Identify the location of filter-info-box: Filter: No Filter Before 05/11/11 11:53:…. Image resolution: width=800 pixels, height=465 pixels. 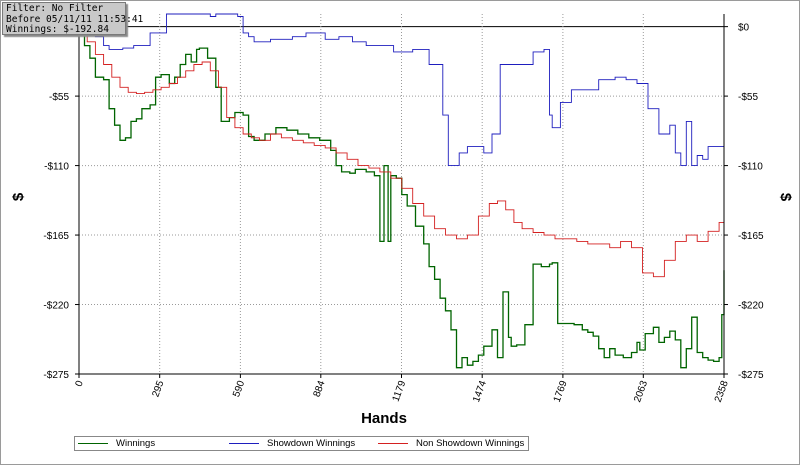
(73, 18).